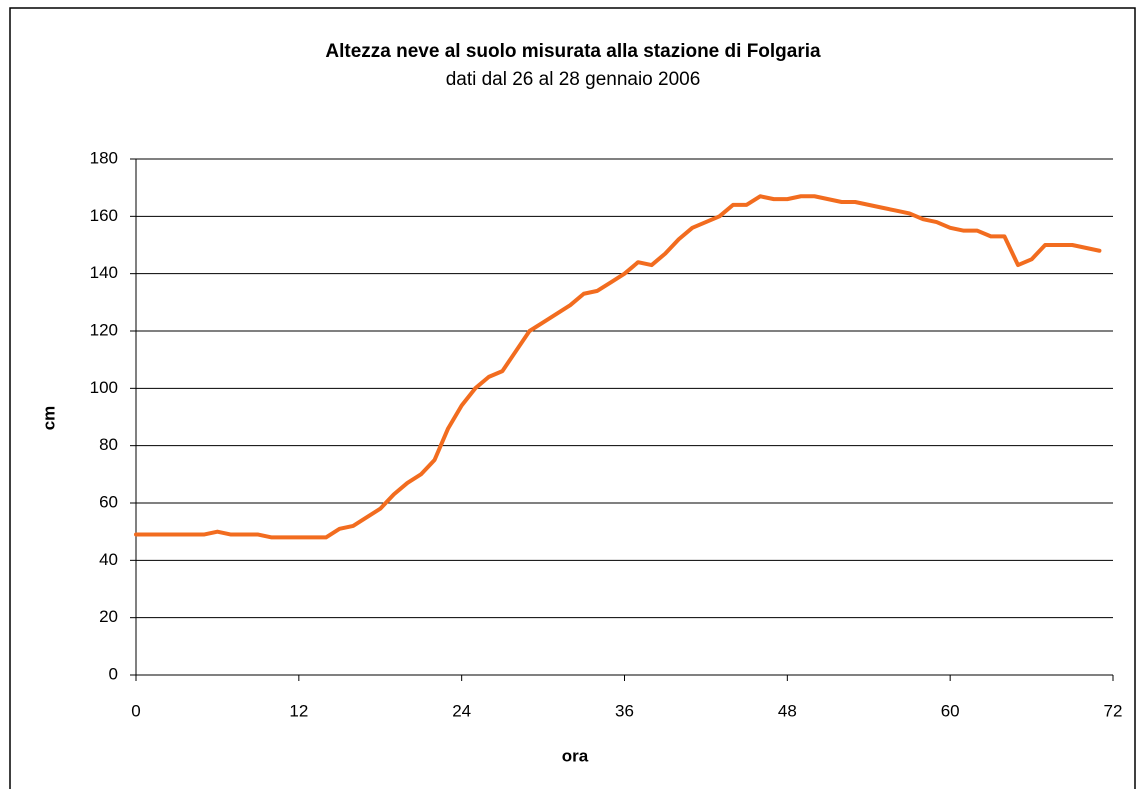  Describe the element at coordinates (104, 215) in the screenshot. I see `y-tick-label: 160` at that location.